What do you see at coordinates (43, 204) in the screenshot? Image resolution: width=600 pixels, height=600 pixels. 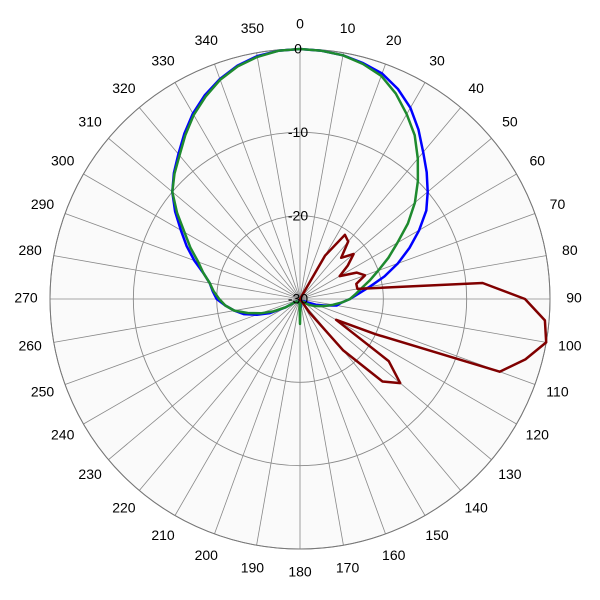 I see `angle-label: 290` at bounding box center [43, 204].